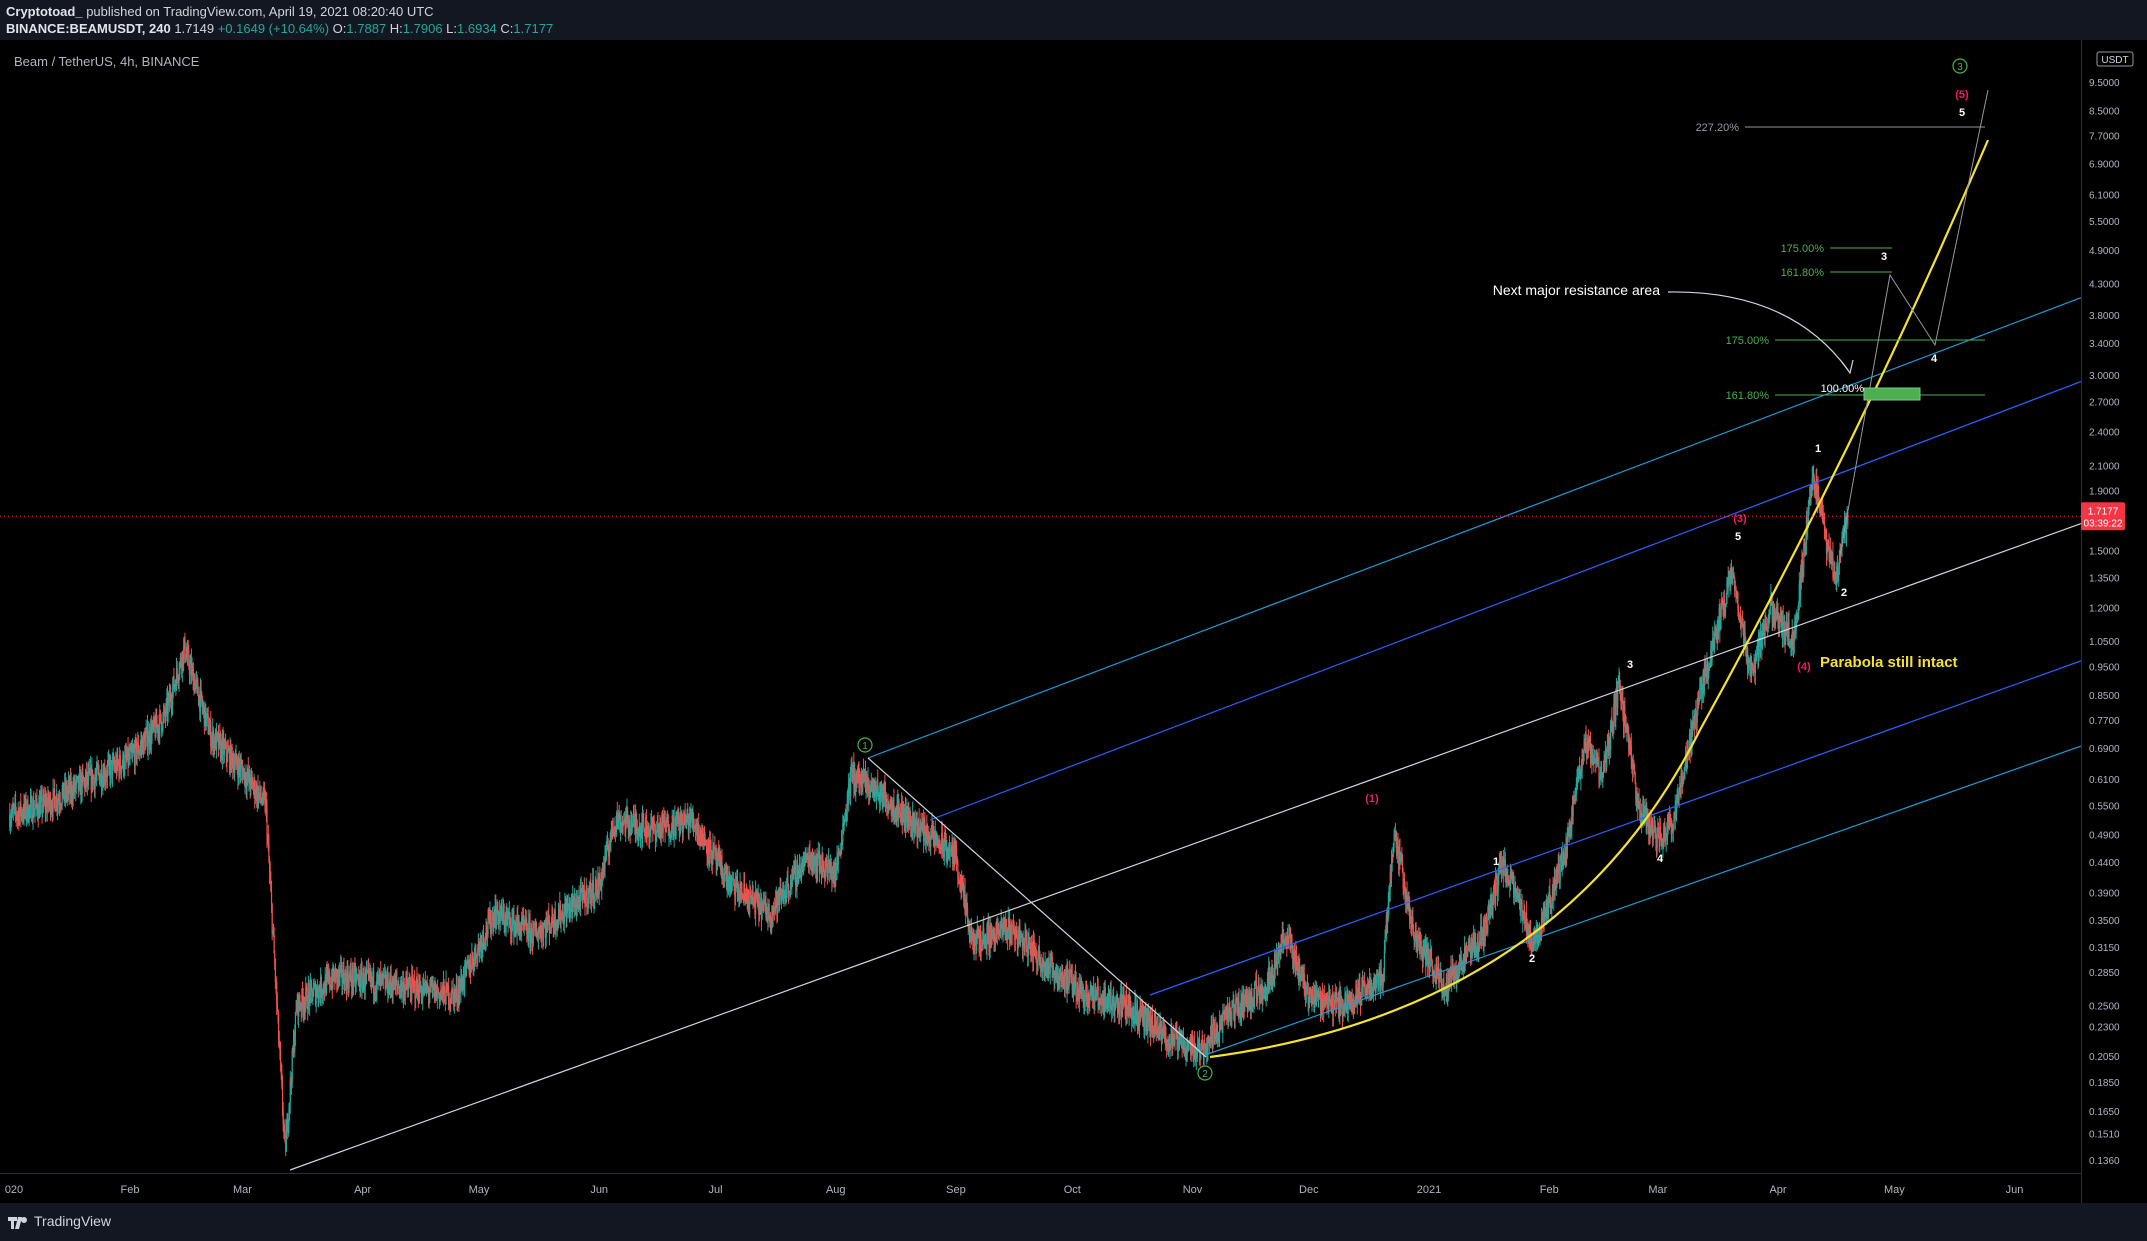  Describe the element at coordinates (452, 28) in the screenshot. I see `low-key: L:` at that location.